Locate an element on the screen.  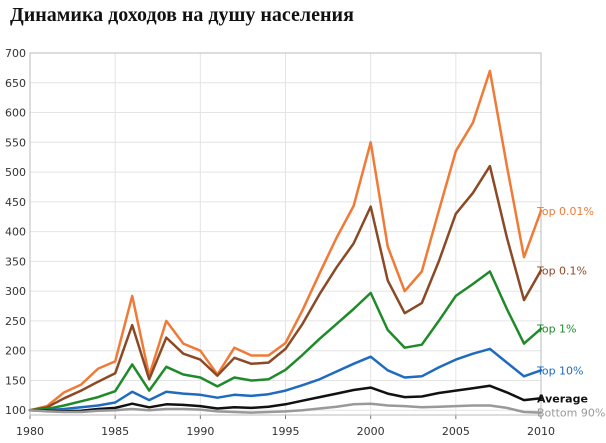
series-label: Top 0.1% is located at coordinates (561, 270).